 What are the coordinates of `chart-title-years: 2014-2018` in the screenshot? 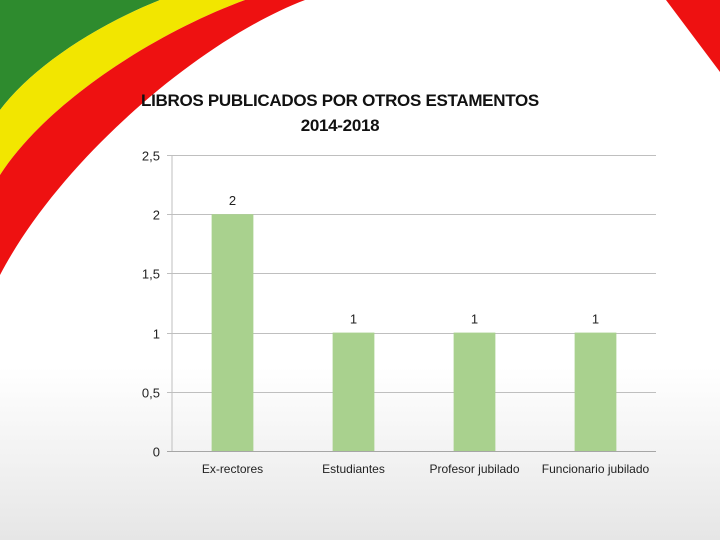 It's located at (340, 125).